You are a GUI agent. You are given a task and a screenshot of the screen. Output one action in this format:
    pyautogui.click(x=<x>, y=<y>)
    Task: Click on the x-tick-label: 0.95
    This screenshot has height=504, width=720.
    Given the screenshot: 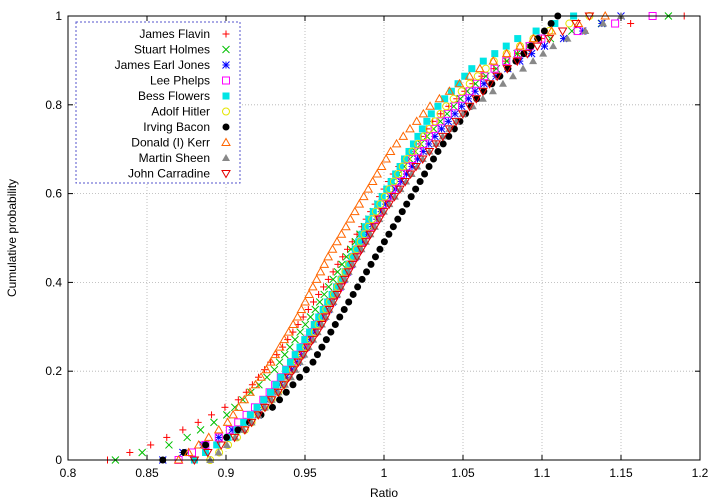 What is the action you would take?
    pyautogui.click(x=305, y=473)
    